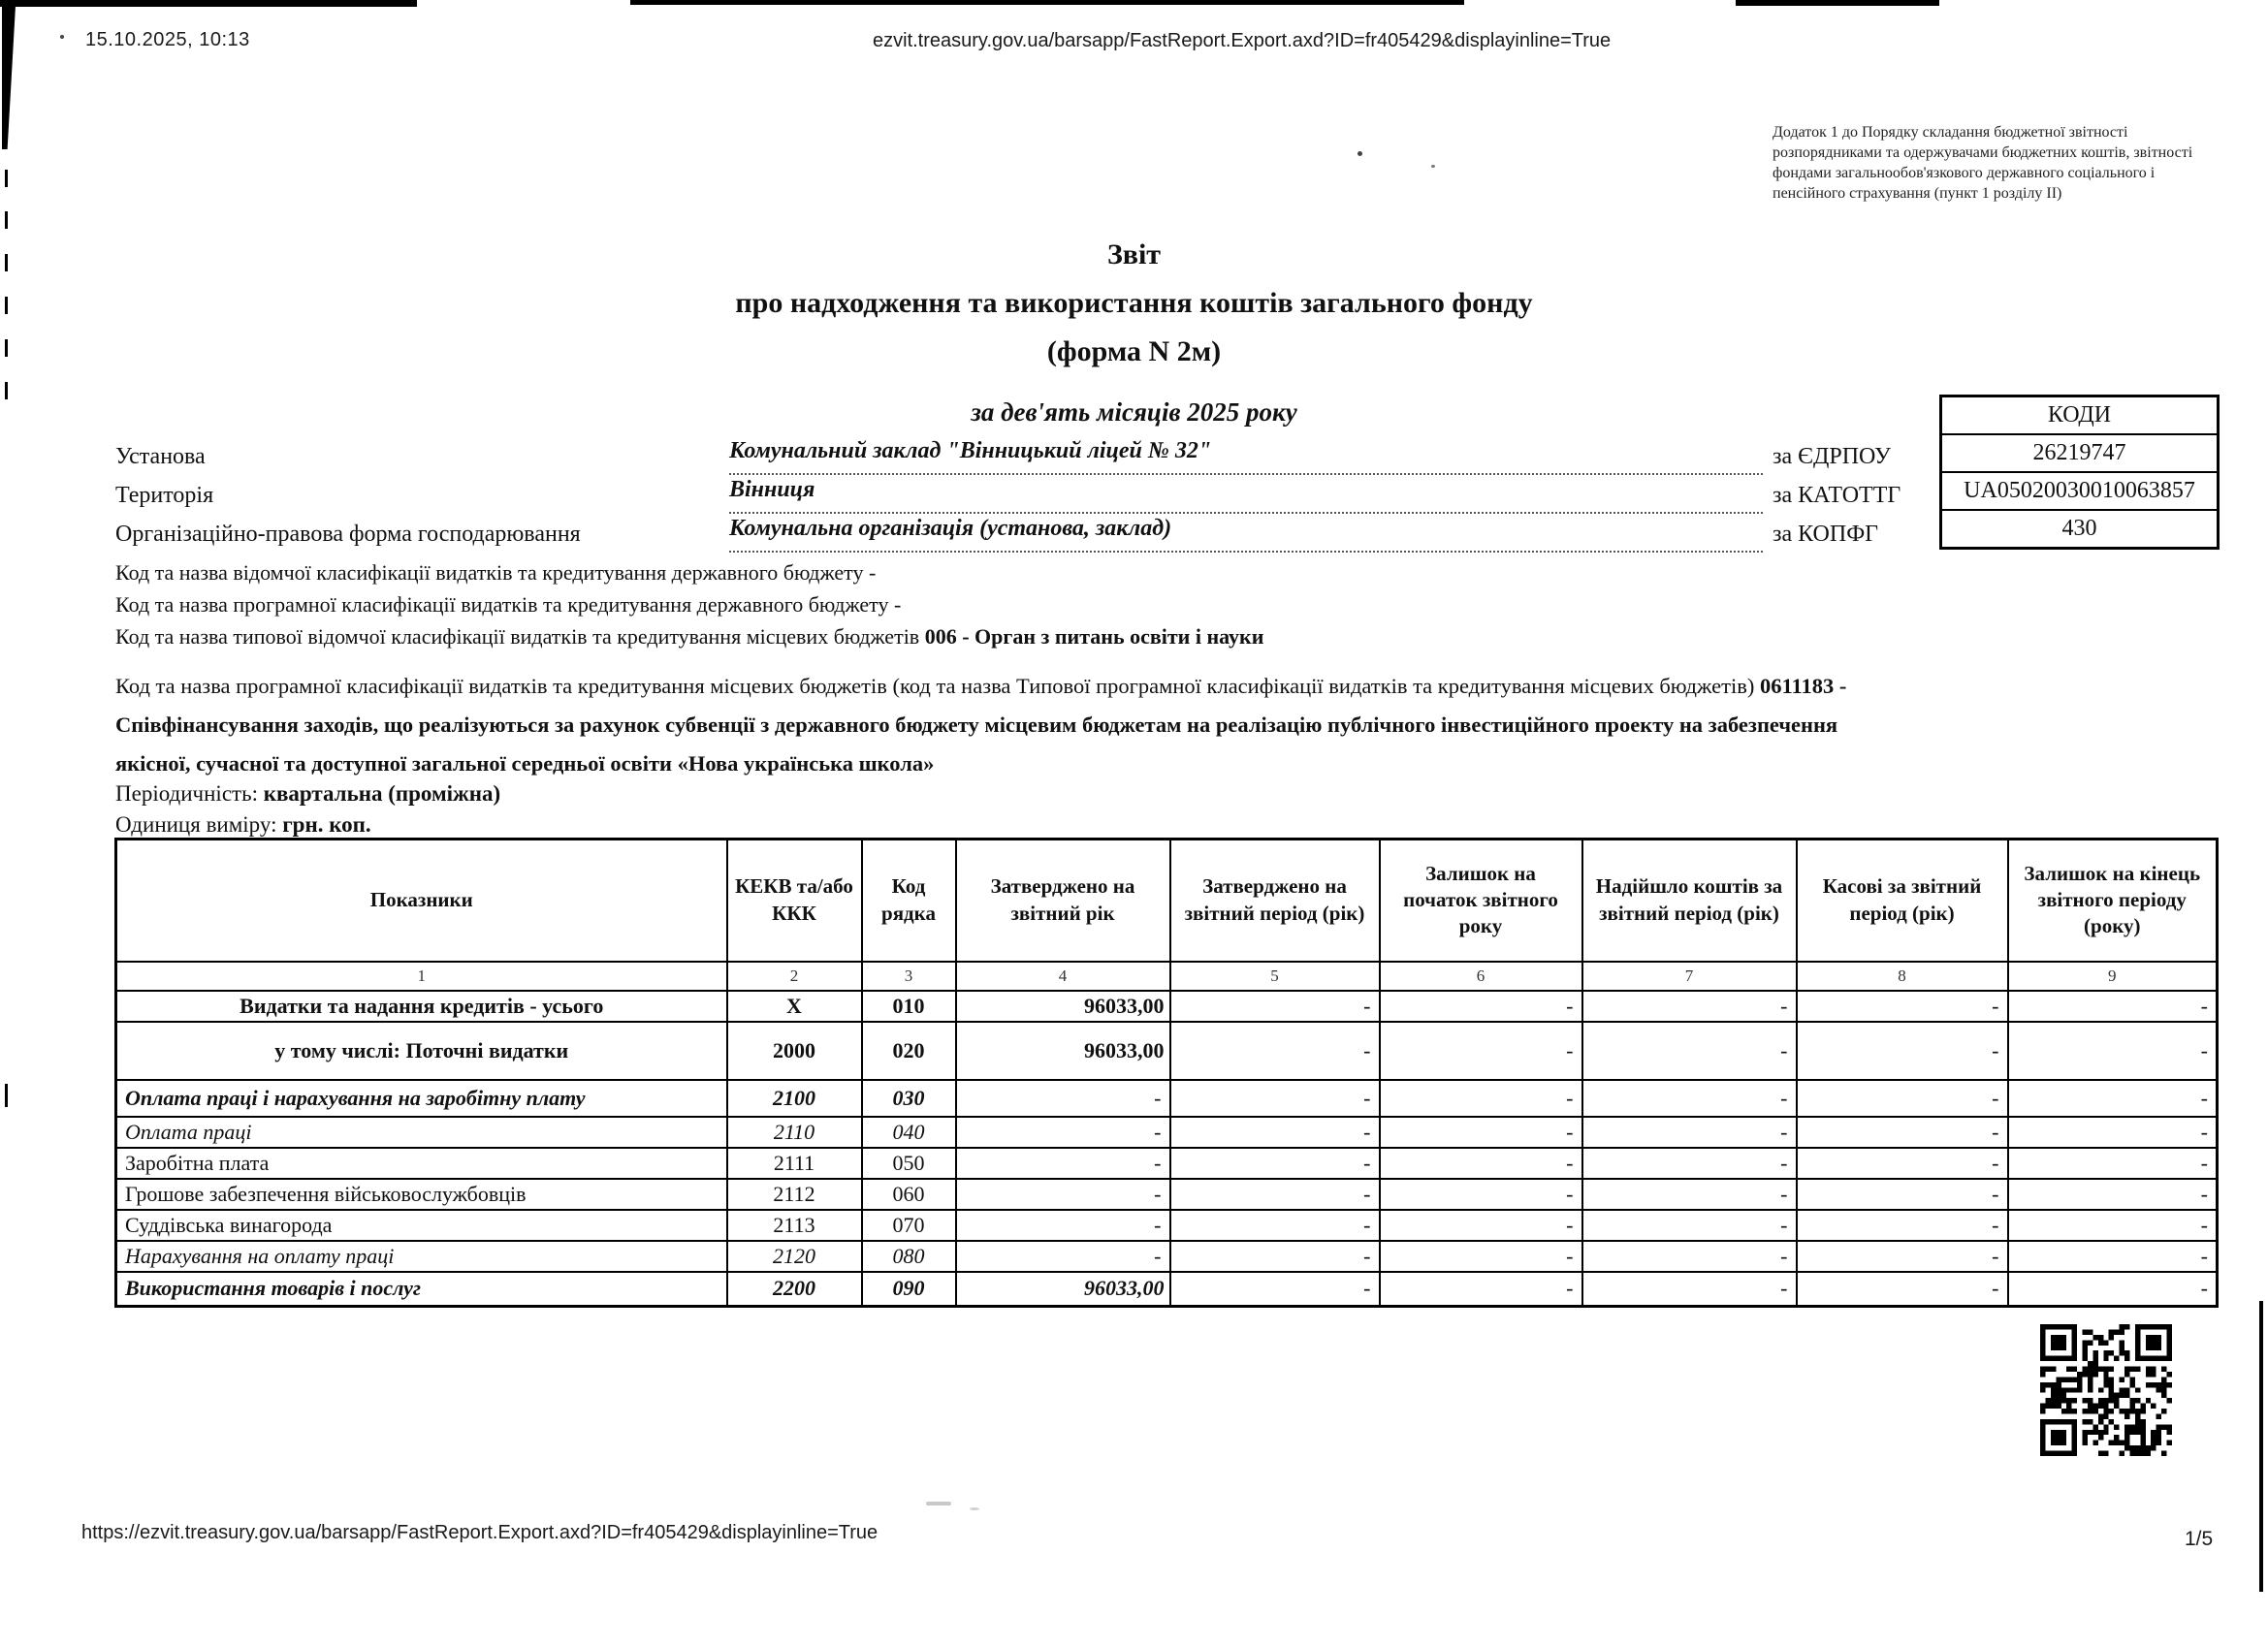 The image size is (2268, 1648). Describe the element at coordinates (908, 976) in the screenshot. I see `column-number: 3` at that location.